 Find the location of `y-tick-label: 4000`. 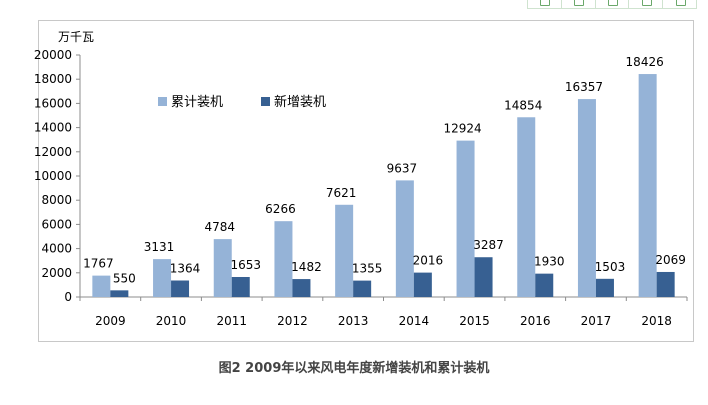

y-tick-label: 4000 is located at coordinates (56, 249).